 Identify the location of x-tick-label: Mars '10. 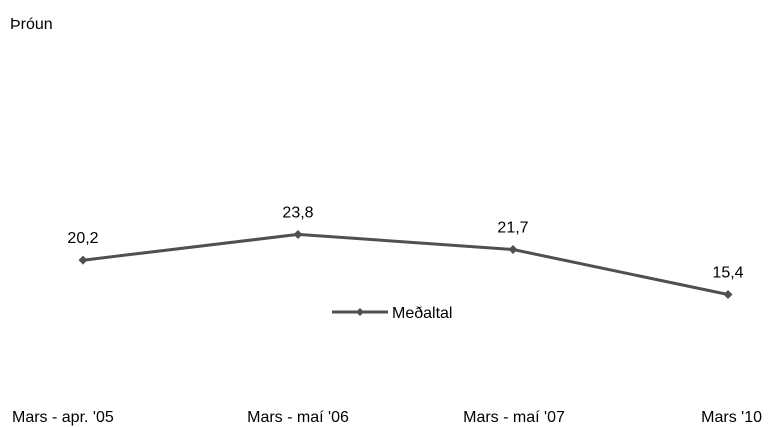
(731, 417).